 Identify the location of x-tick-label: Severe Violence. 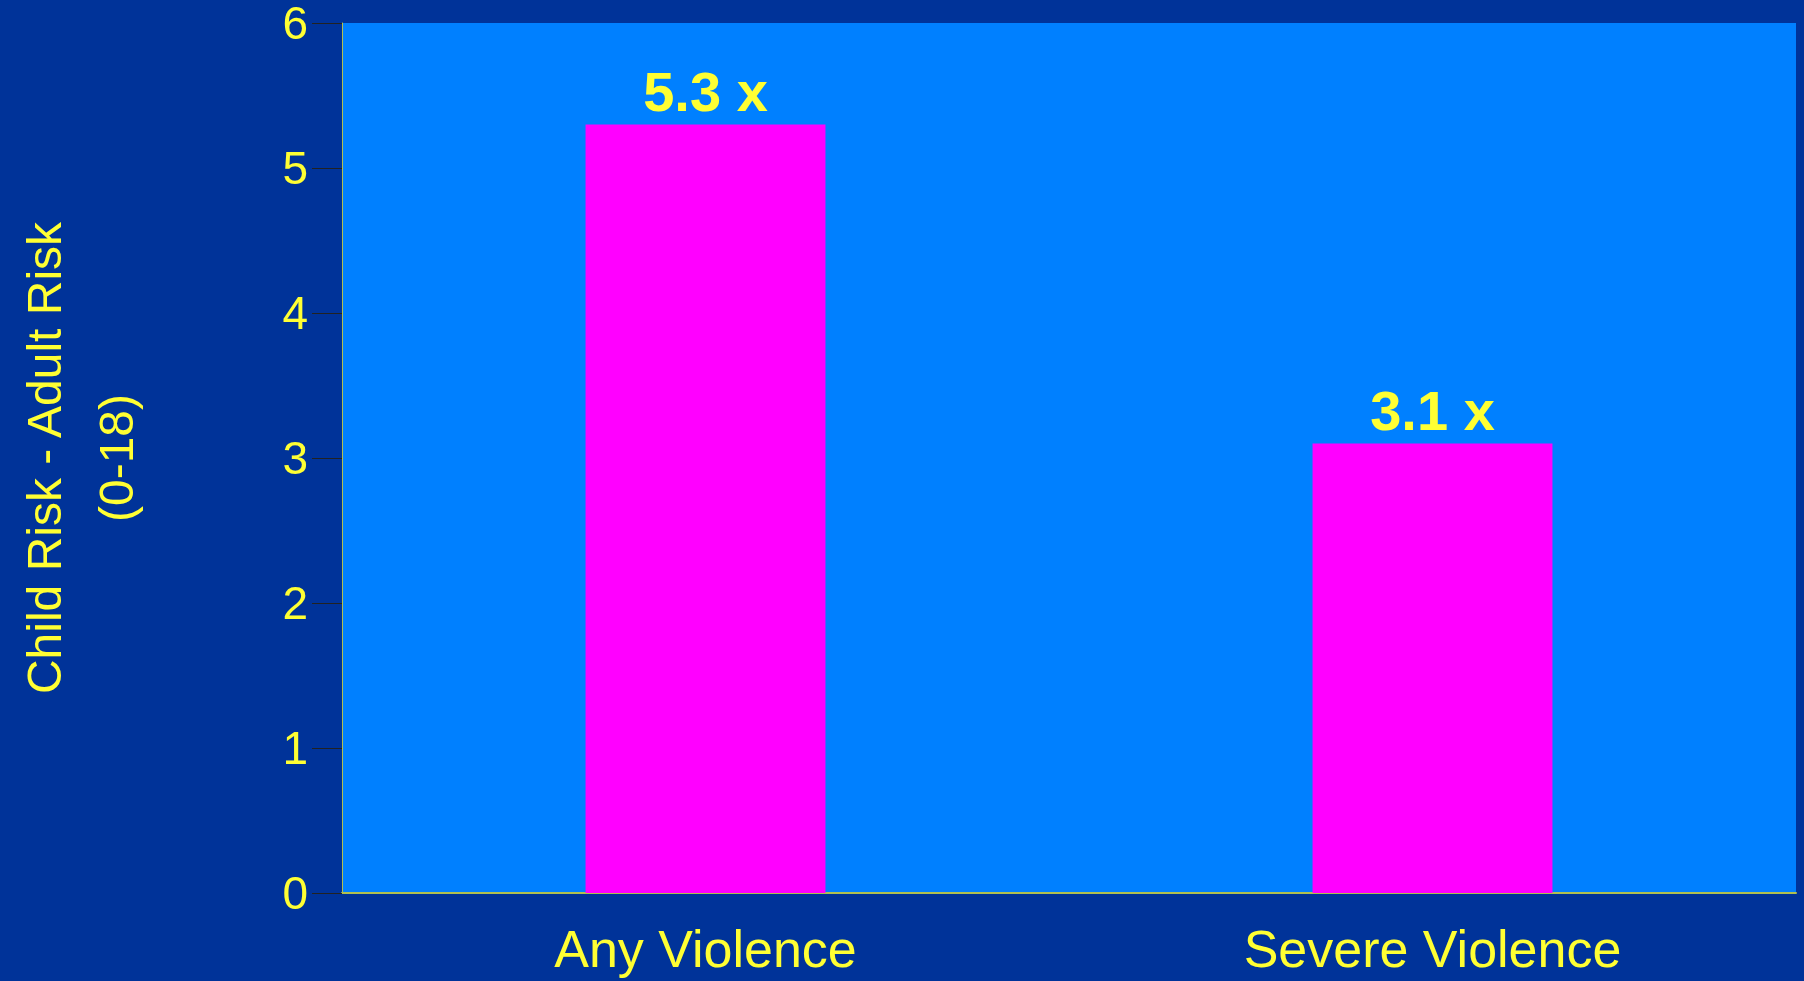
(1432, 949).